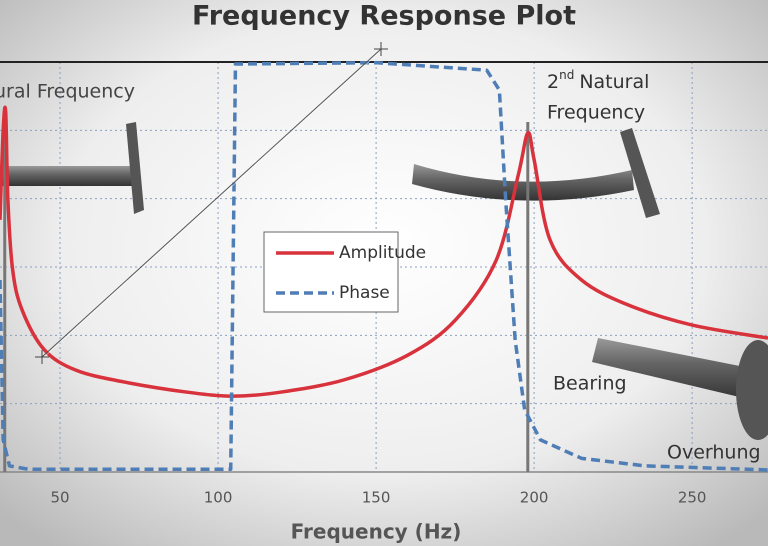 This screenshot has height=546, width=768. I want to click on chart-title: Frequency Response Plot, so click(384, 16).